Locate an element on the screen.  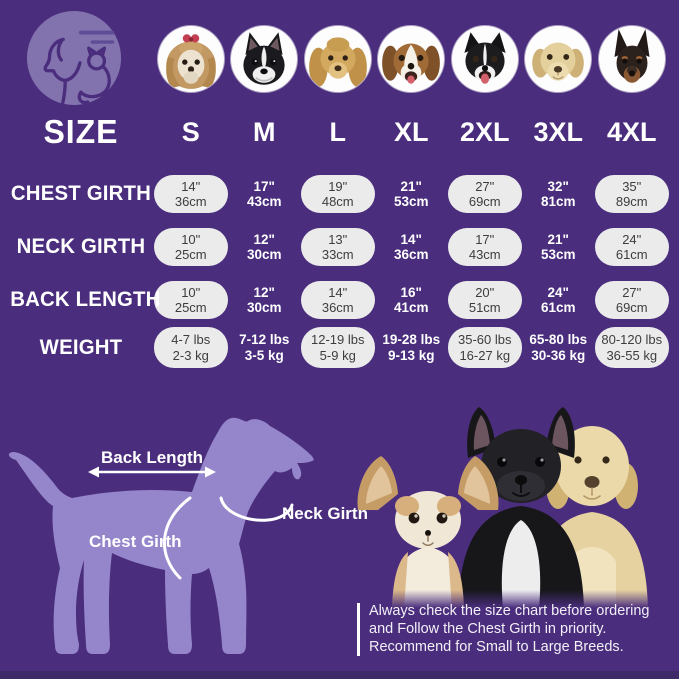
dog-photo-boston-terrier is located at coordinates (264, 59).